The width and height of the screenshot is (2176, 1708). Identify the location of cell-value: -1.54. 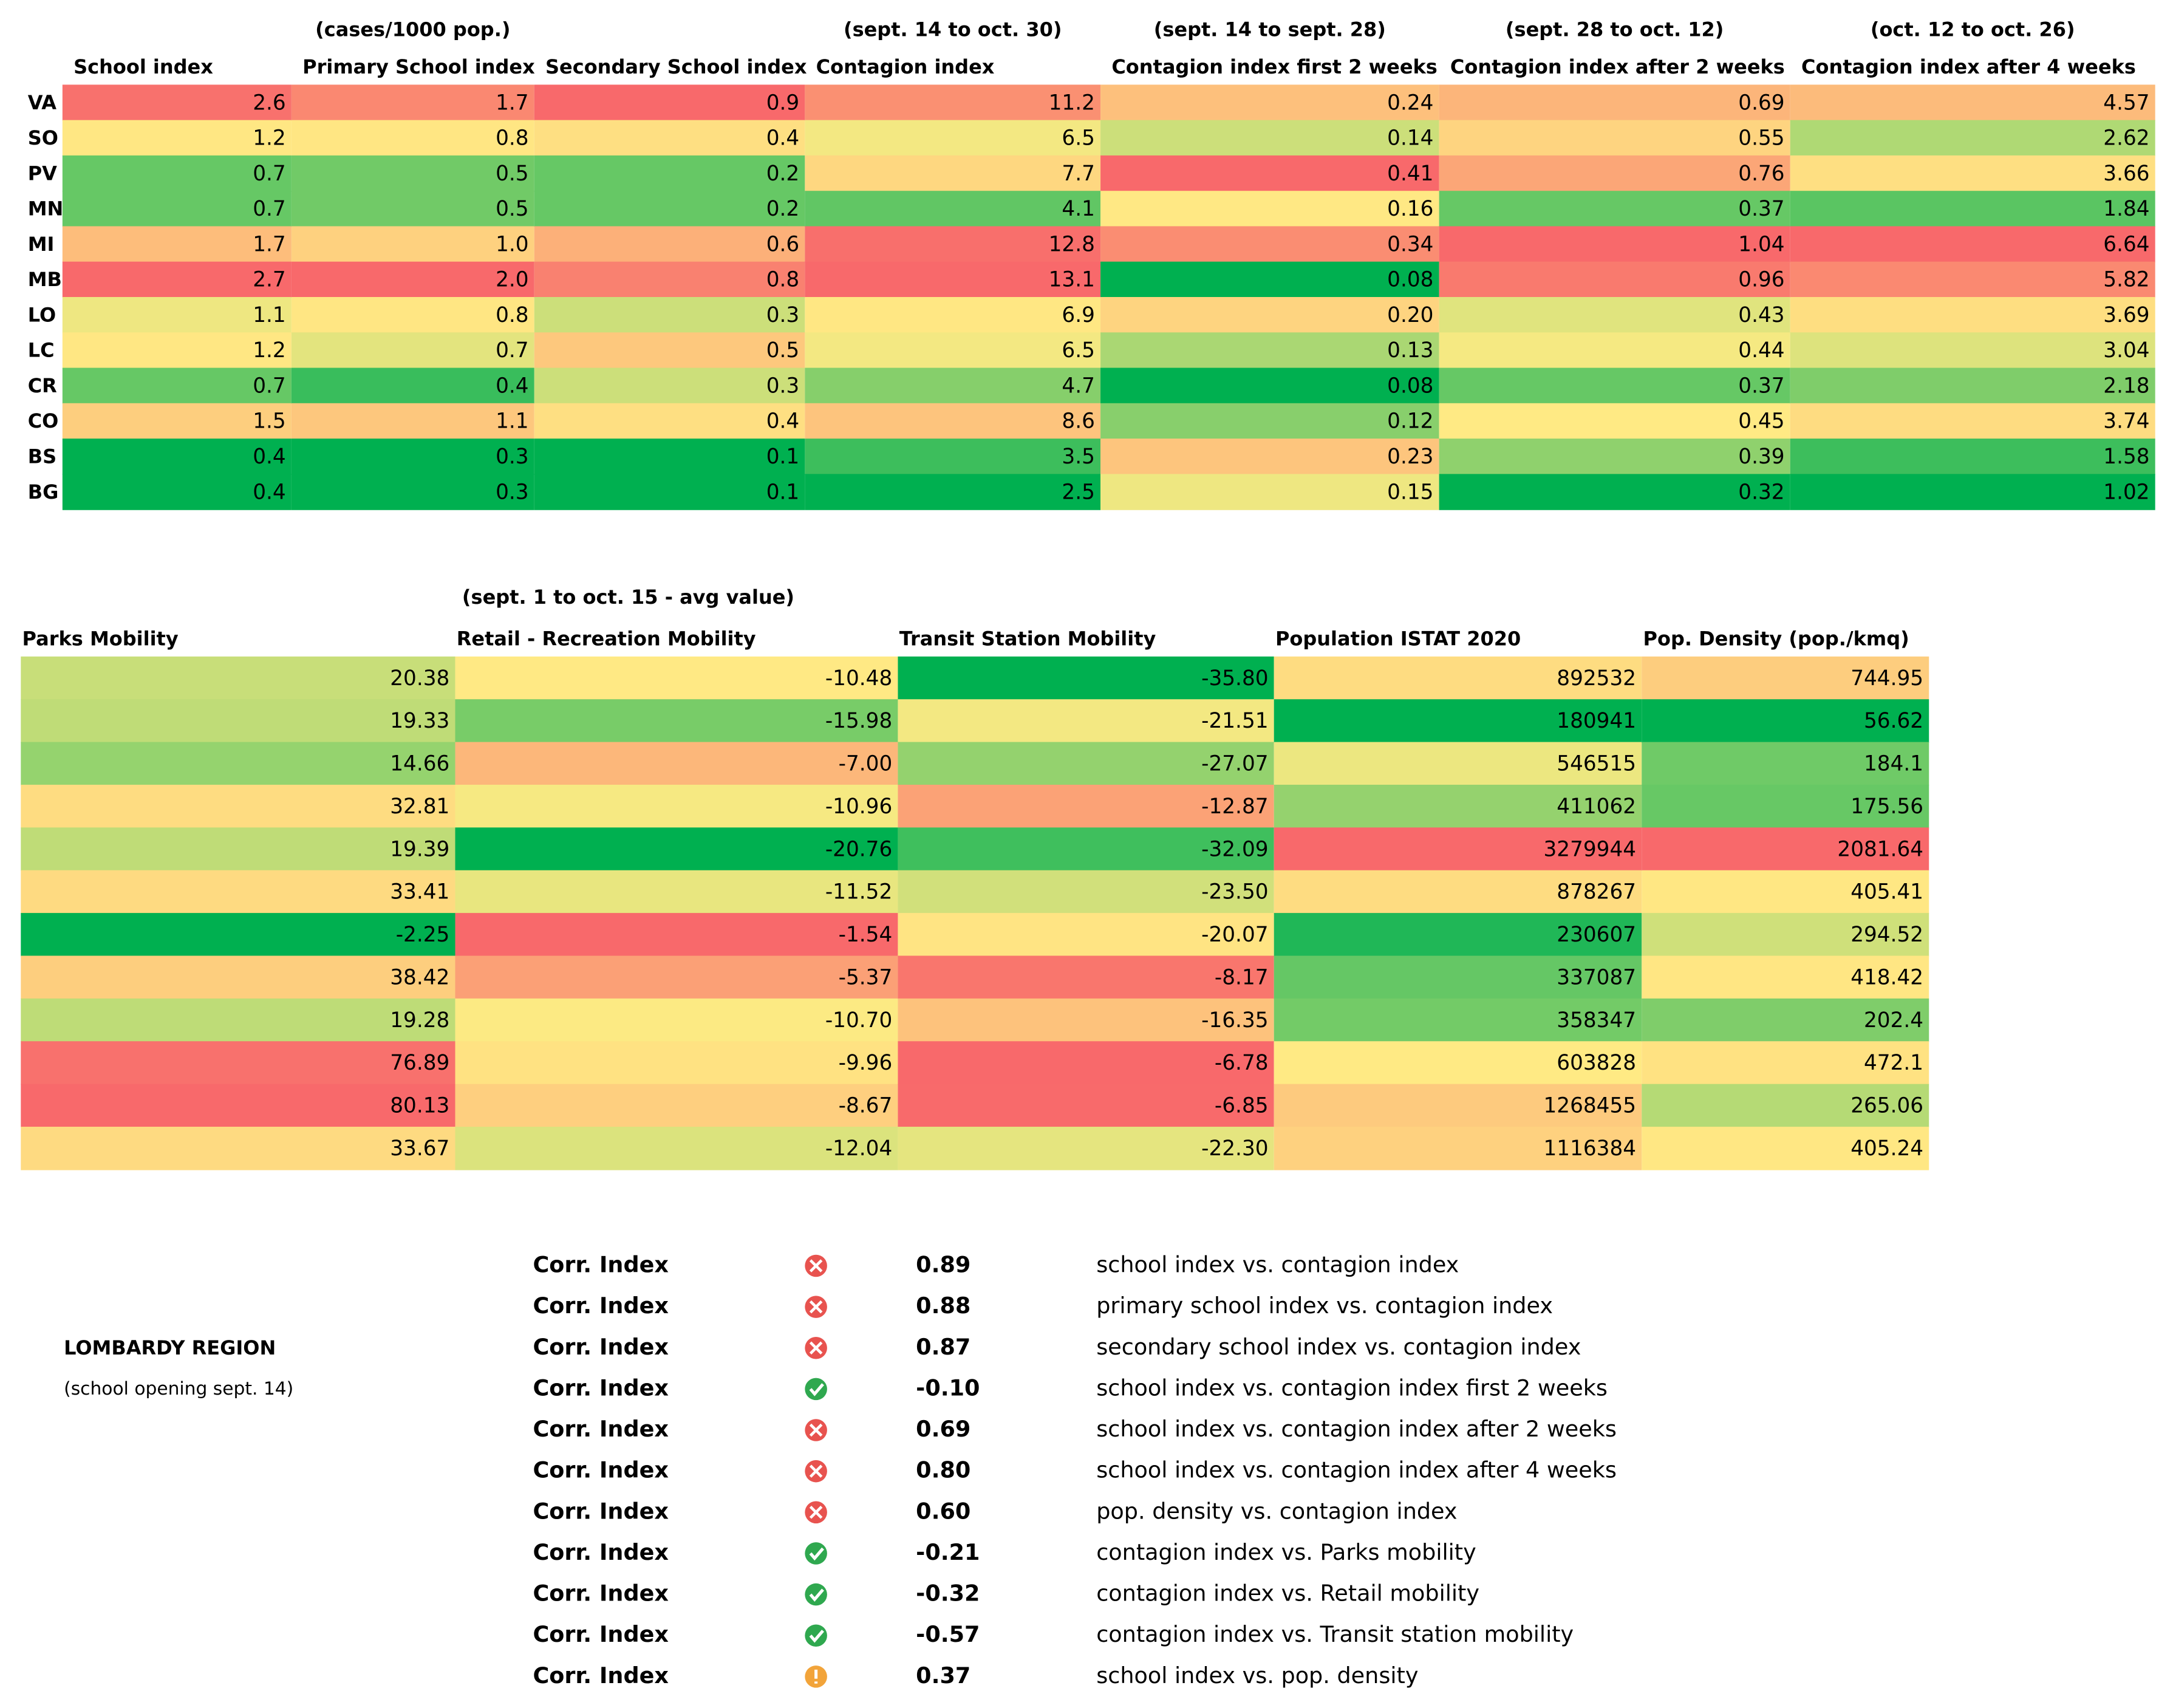
(866, 935).